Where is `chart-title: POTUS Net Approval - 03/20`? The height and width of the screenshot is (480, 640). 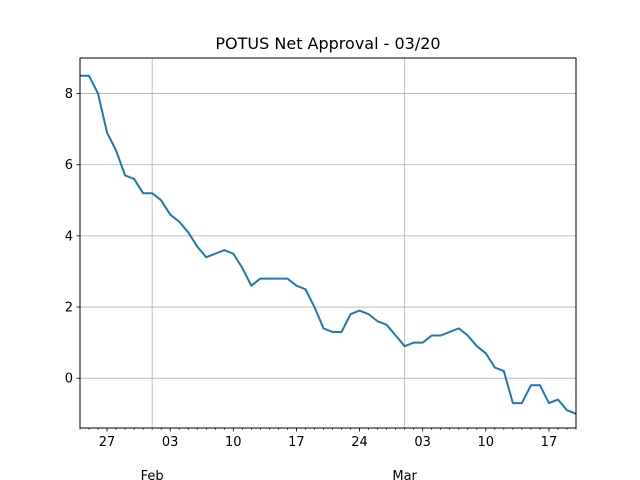 chart-title: POTUS Net Approval - 03/20 is located at coordinates (327, 43).